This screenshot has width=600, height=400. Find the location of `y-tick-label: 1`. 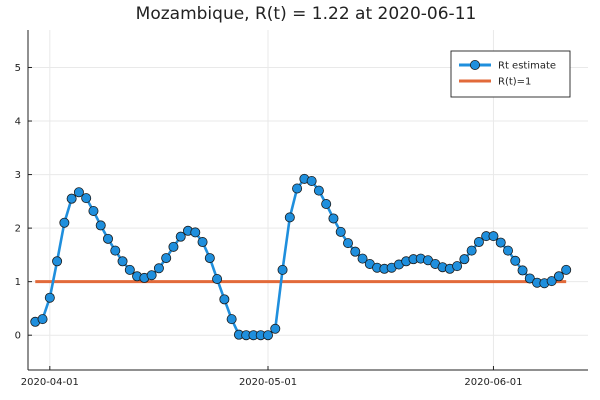

y-tick-label: 1 is located at coordinates (18, 282).